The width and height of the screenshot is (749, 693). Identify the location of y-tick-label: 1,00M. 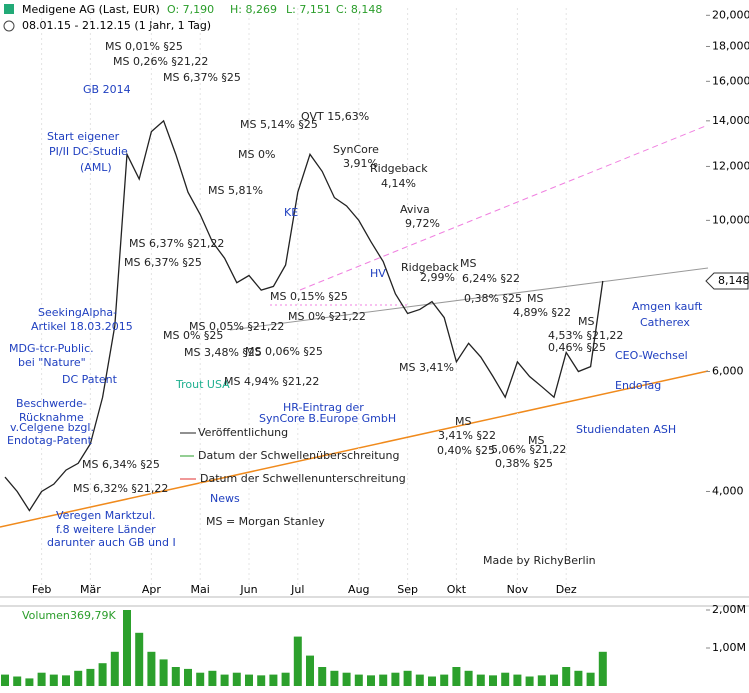
(729, 647).